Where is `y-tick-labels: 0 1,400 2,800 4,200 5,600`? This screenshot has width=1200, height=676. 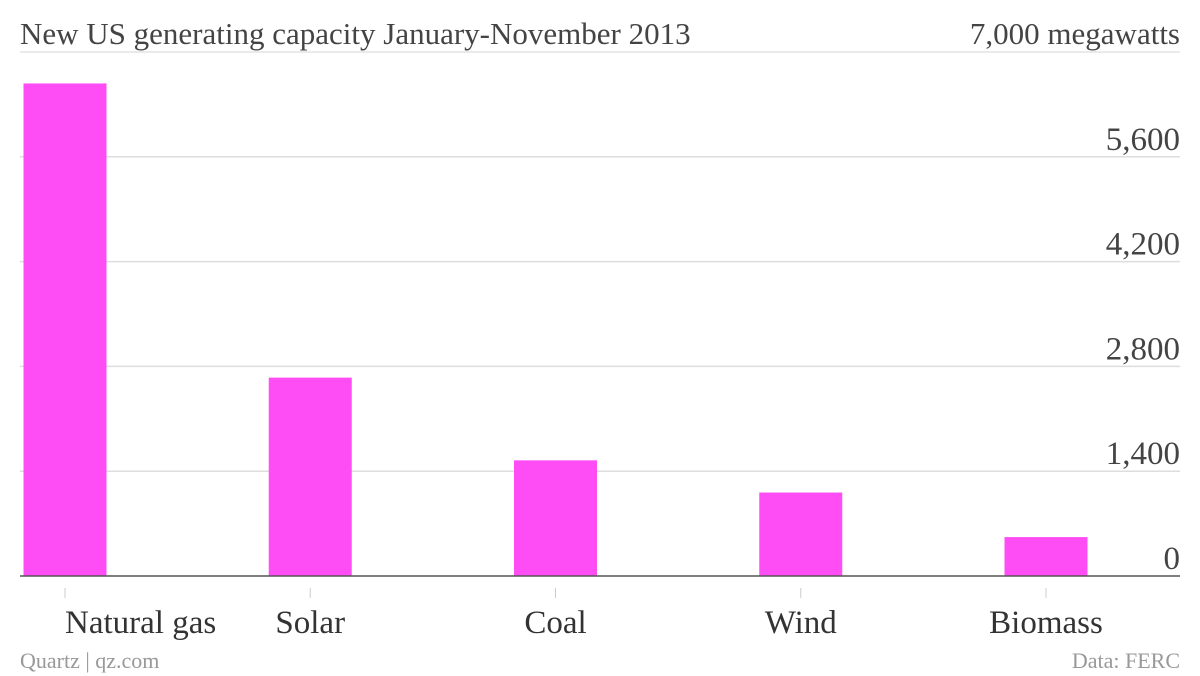 y-tick-labels: 0 1,400 2,800 4,200 5,600 is located at coordinates (1143, 349).